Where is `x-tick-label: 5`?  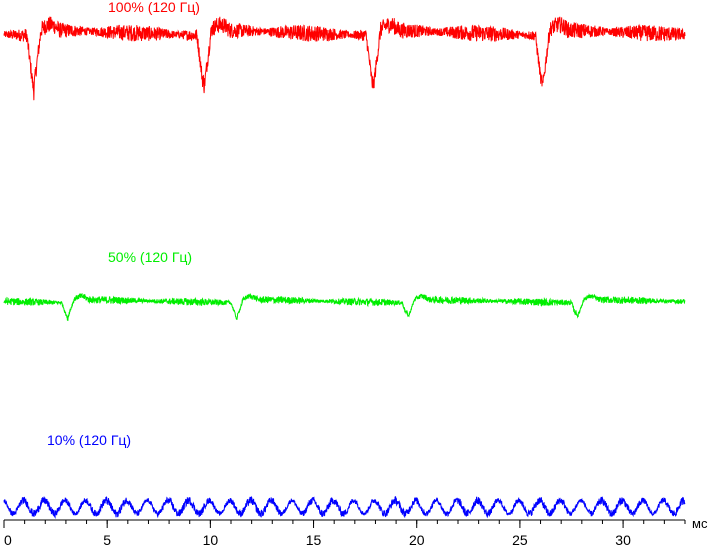 x-tick-label: 5 is located at coordinates (107, 540).